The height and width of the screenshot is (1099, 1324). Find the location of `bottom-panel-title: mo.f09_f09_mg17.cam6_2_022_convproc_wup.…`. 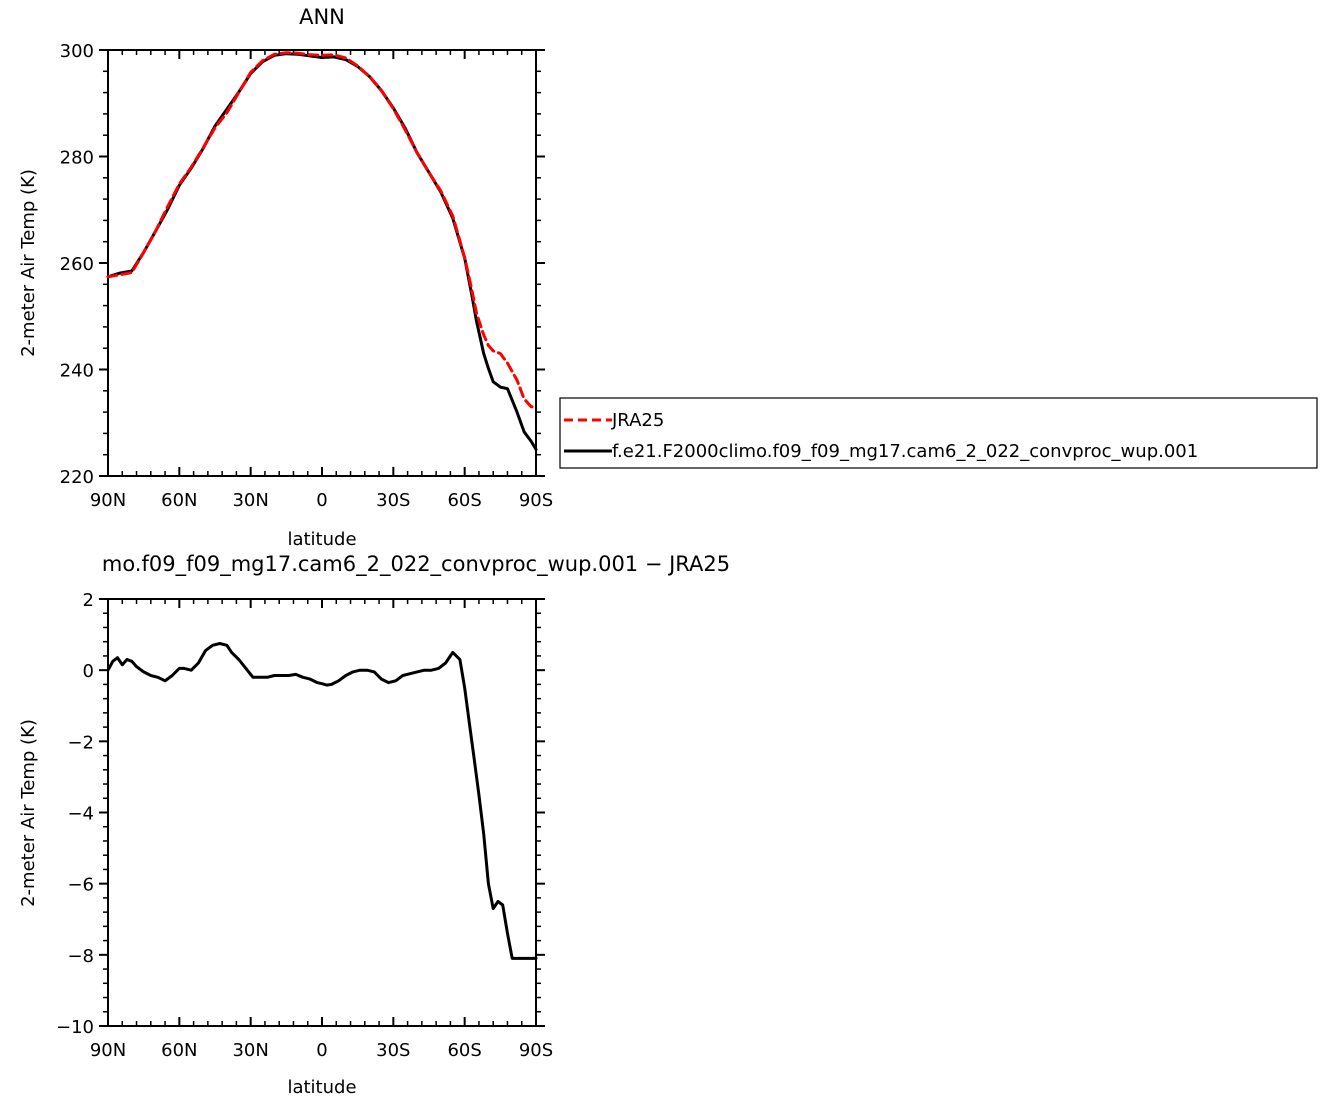

bottom-panel-title: mo.f09_f09_mg17.cam6_2_022_convproc_wup.… is located at coordinates (416, 564).